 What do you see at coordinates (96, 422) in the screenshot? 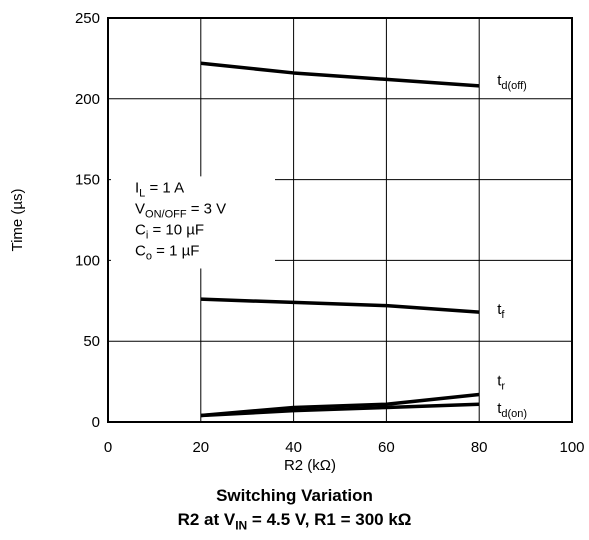
I see `y-tick-label: 0` at bounding box center [96, 422].